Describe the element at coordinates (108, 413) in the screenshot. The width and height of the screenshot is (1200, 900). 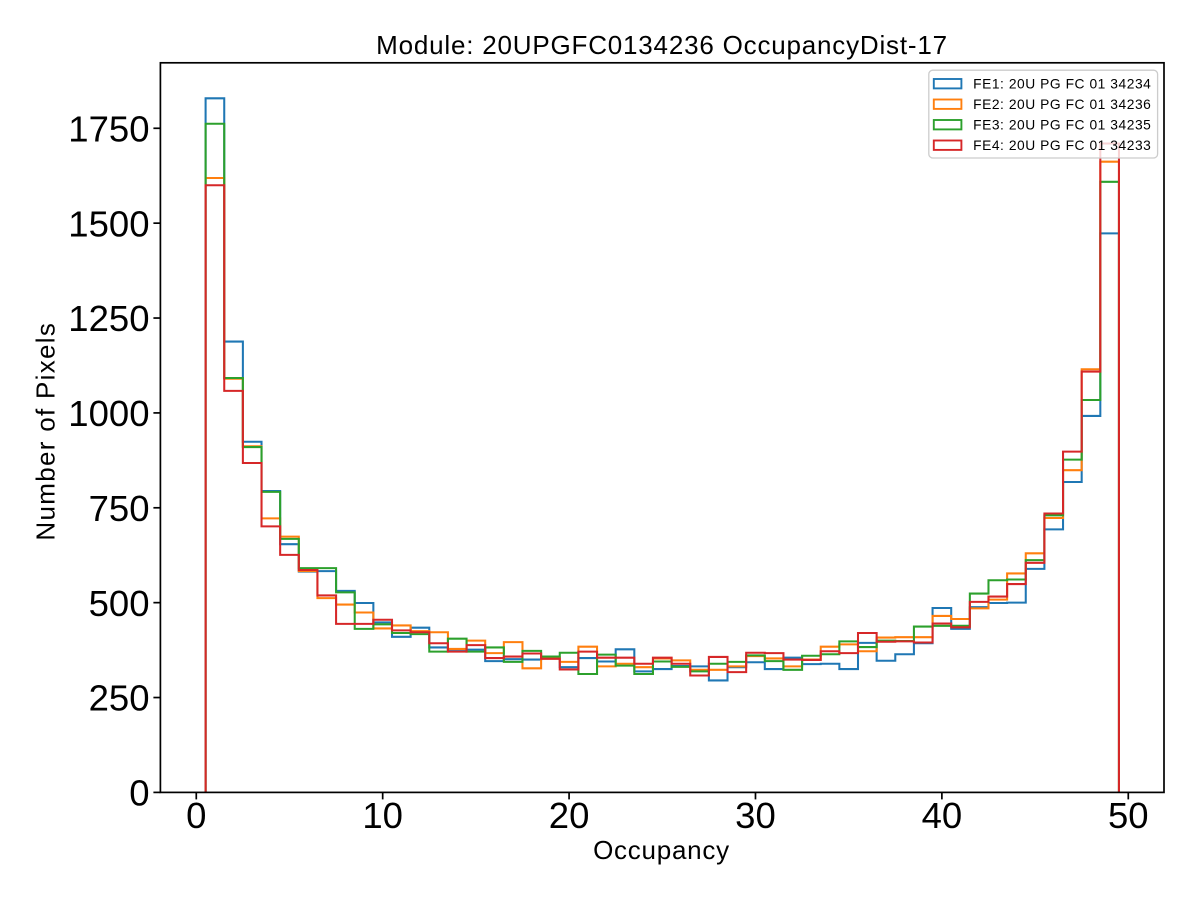
I see `svg-text: 1000` at that location.